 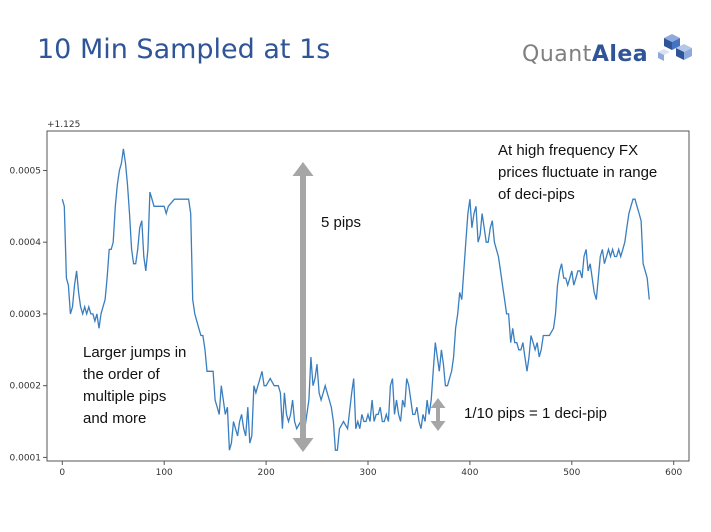 I want to click on x-tick-label: 100, so click(x=164, y=473).